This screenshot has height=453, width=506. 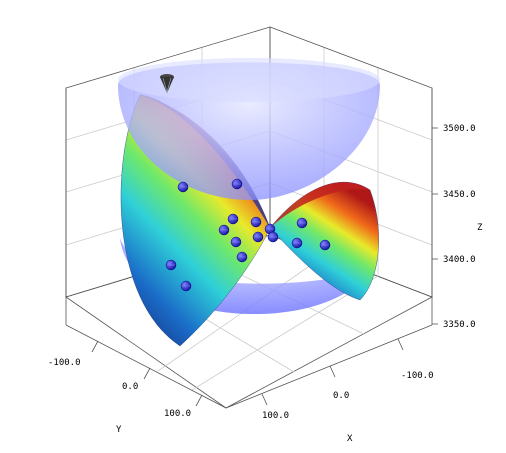 What do you see at coordinates (64, 363) in the screenshot?
I see `y-tick-label: -100.0` at bounding box center [64, 363].